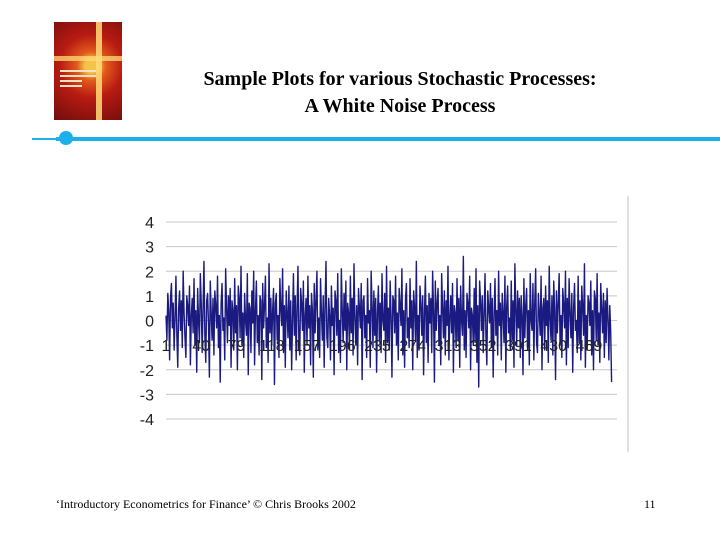 This screenshot has width=720, height=540. What do you see at coordinates (412, 346) in the screenshot?
I see `x-tick-label: 274` at bounding box center [412, 346].